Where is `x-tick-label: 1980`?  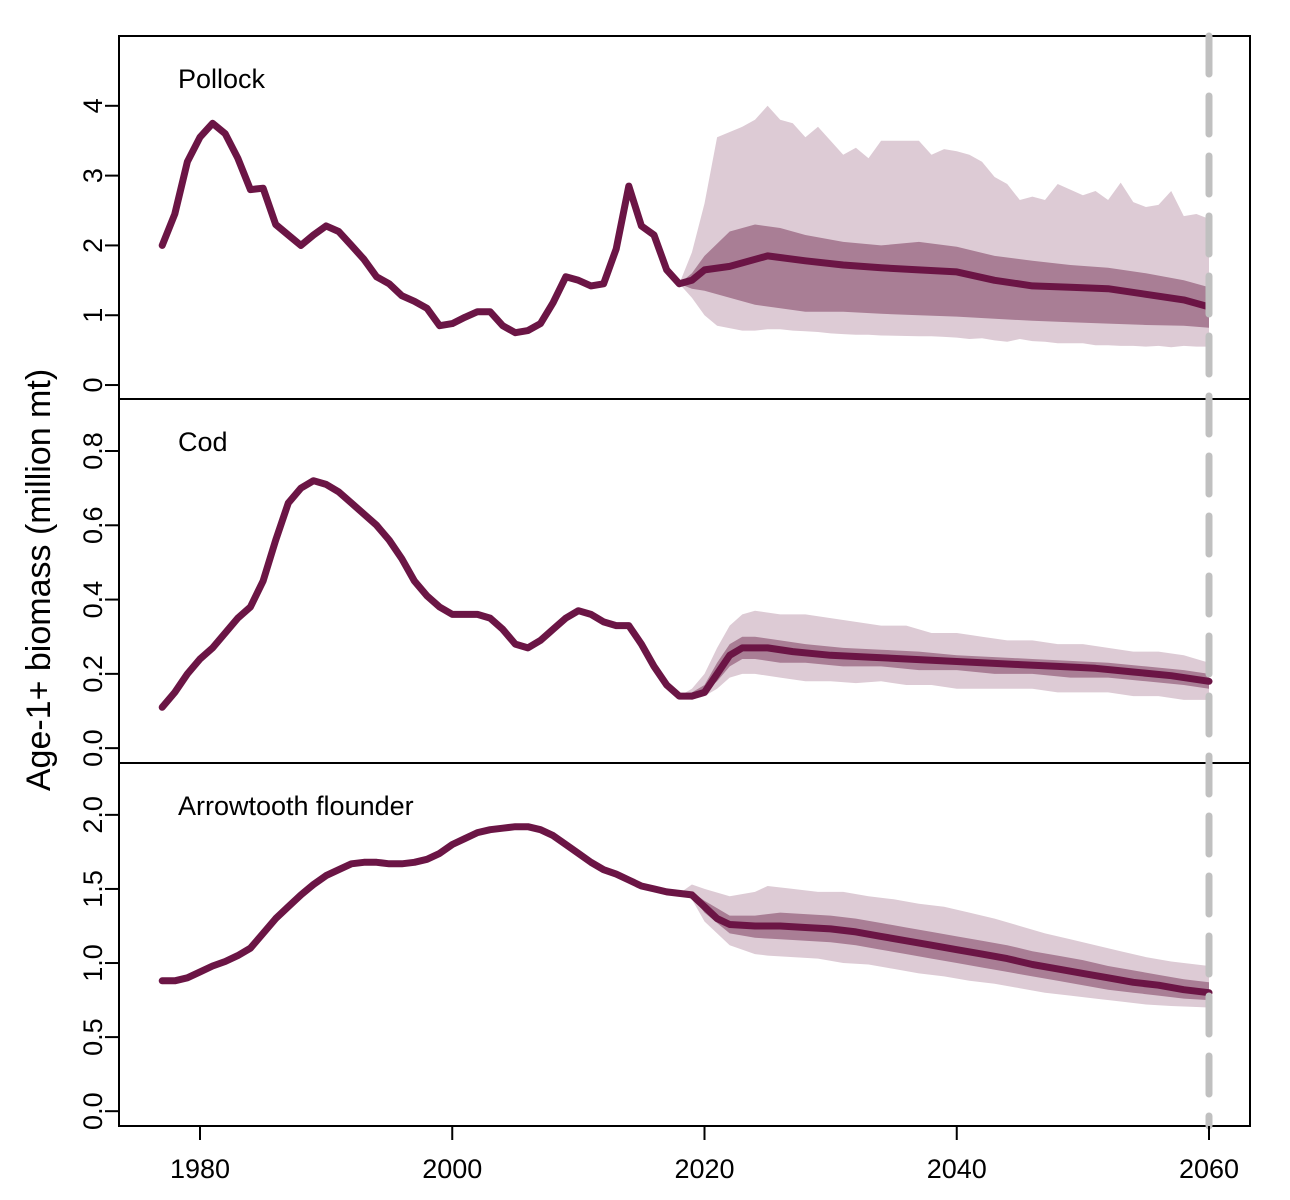 x-tick-label: 1980 is located at coordinates (200, 1169).